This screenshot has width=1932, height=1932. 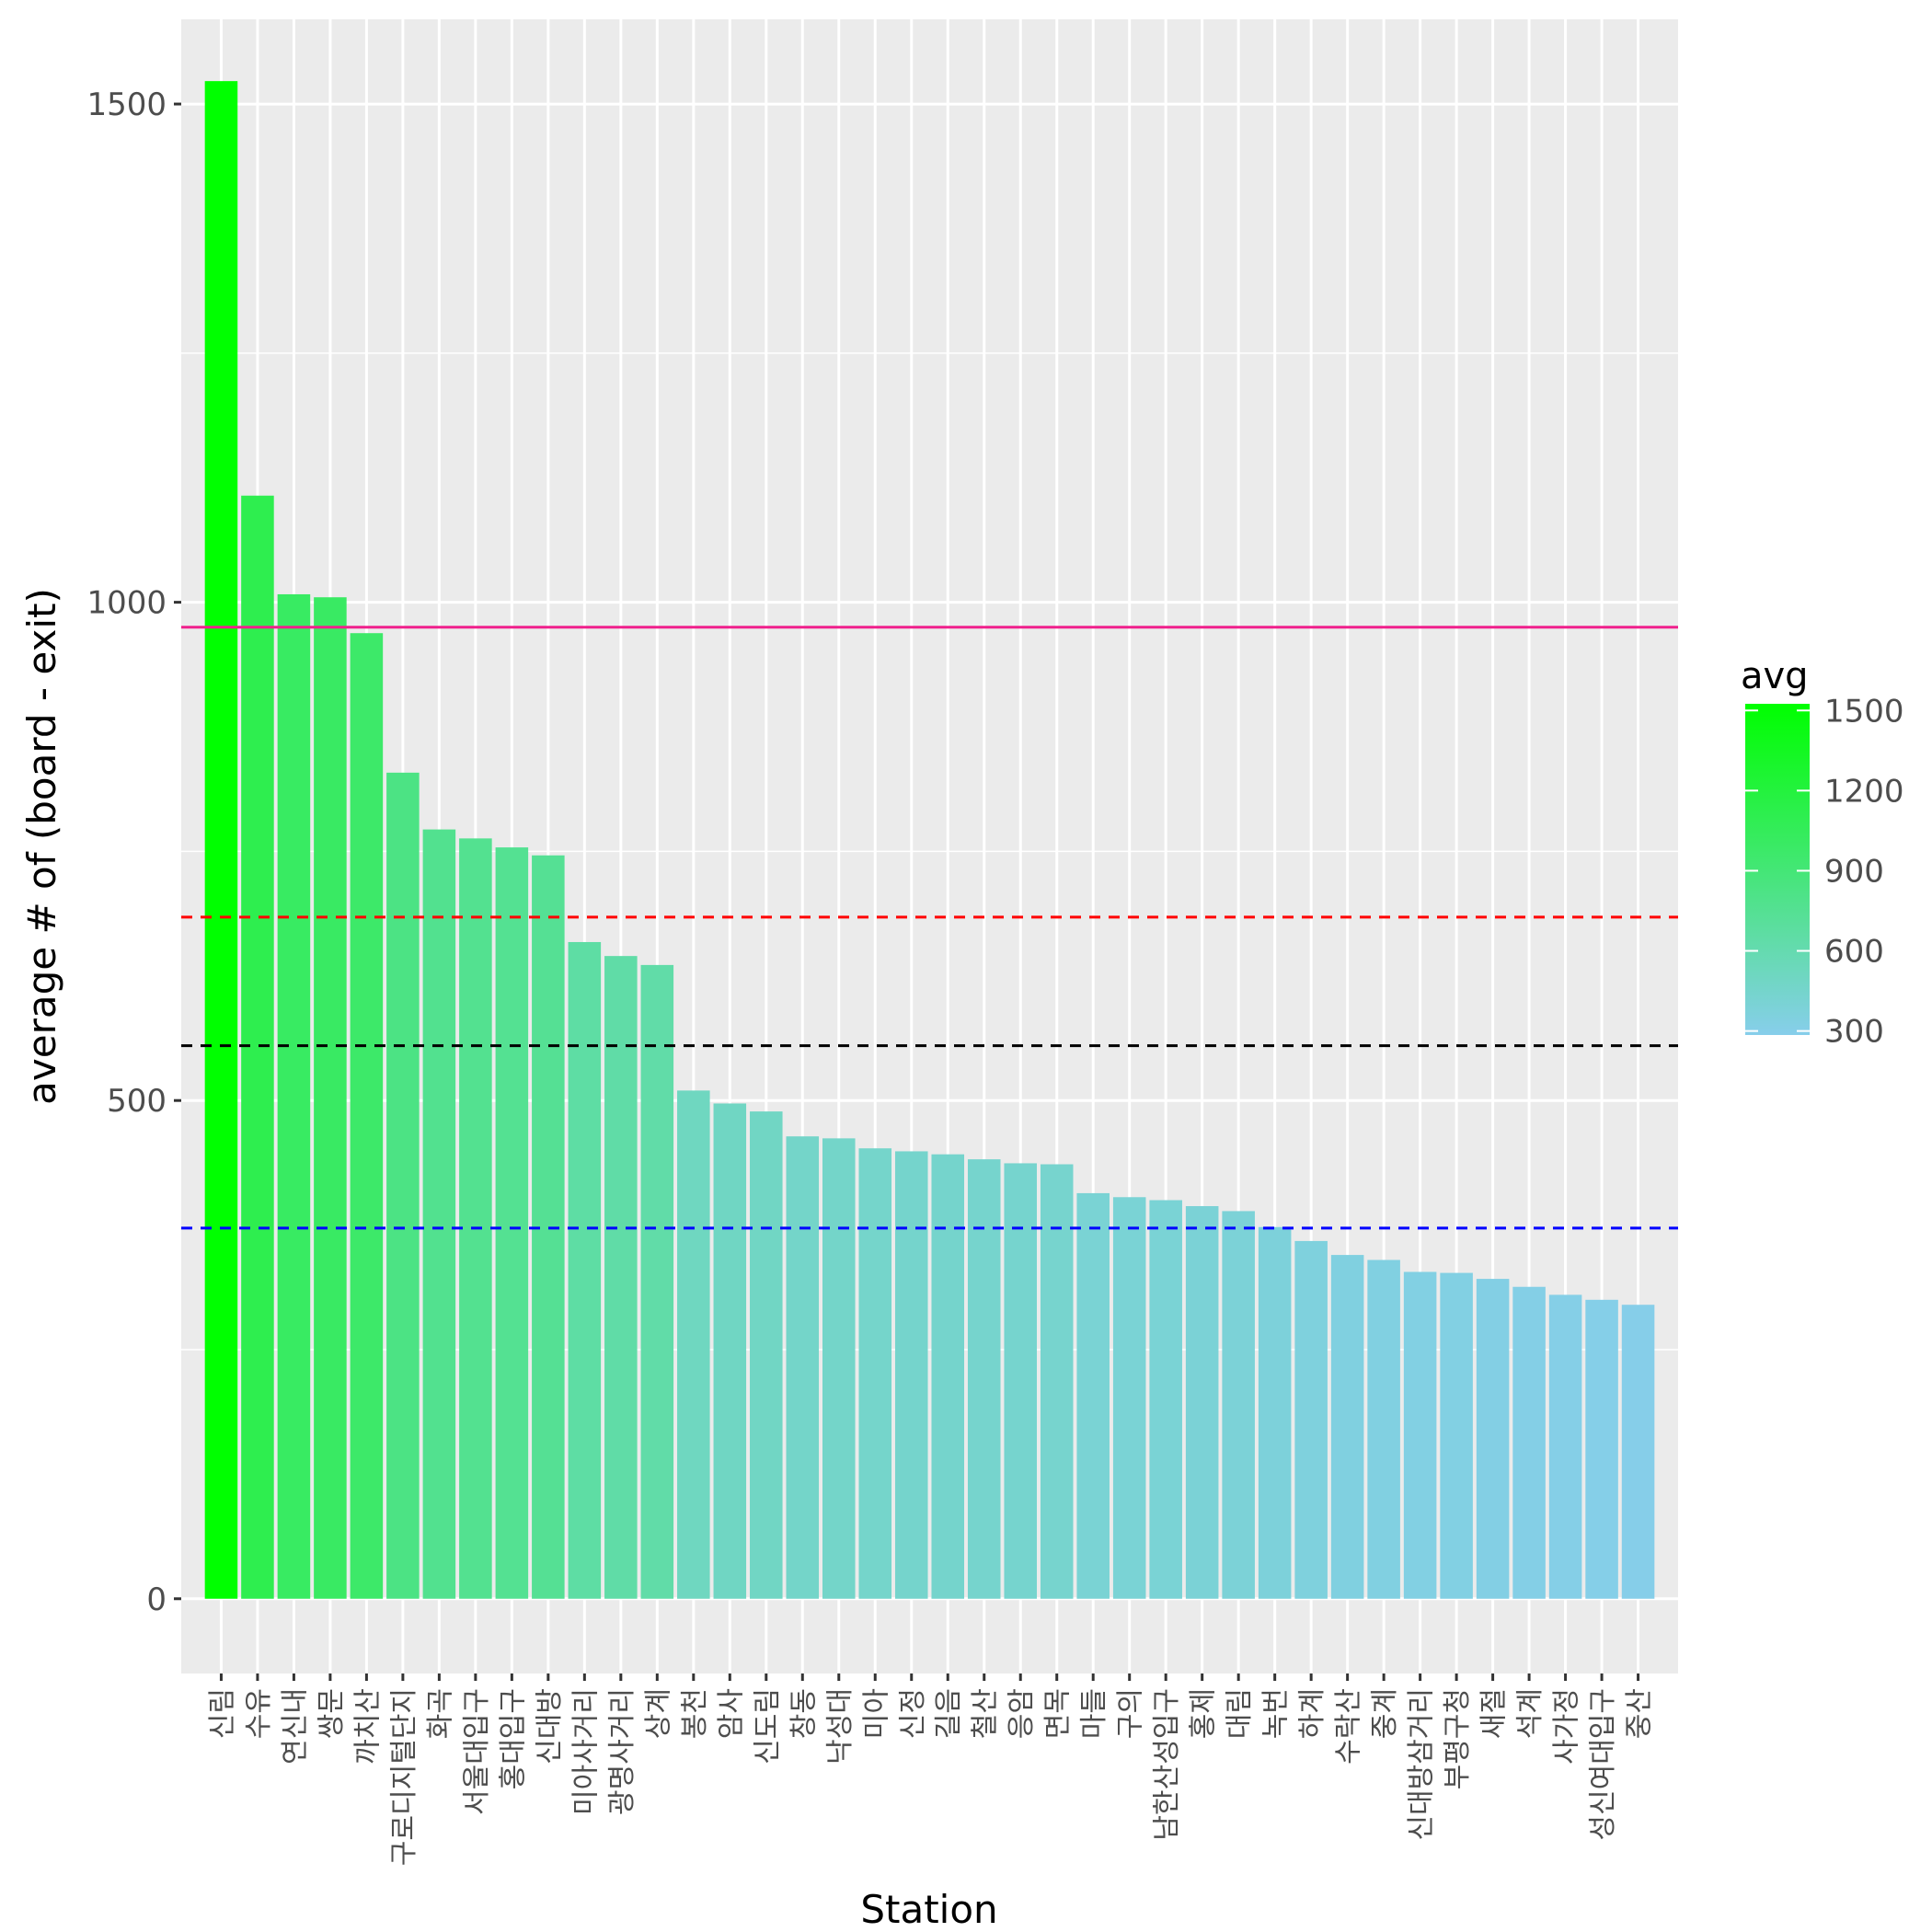 I want to click on x-tick-label: 봉천, so click(x=695, y=1713).